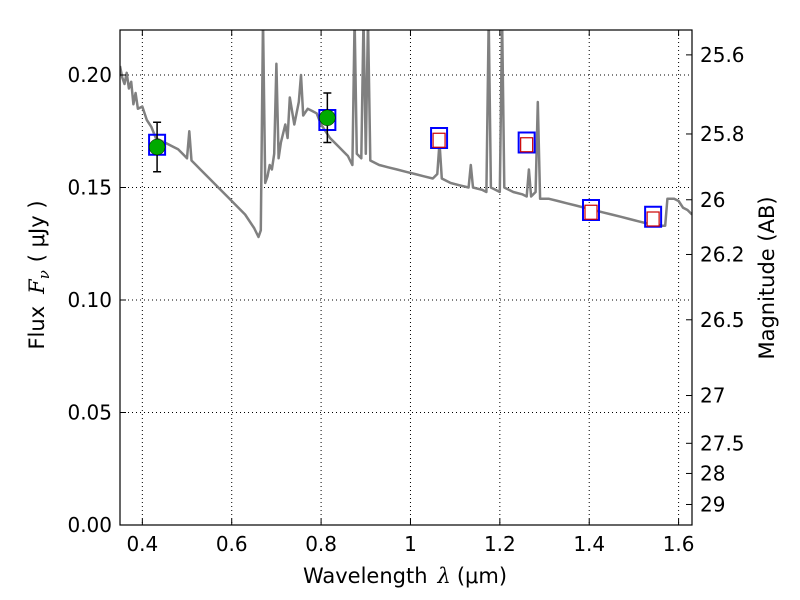 The width and height of the screenshot is (800, 600). What do you see at coordinates (712, 504) in the screenshot?
I see `y2-tick-label: 29` at bounding box center [712, 504].